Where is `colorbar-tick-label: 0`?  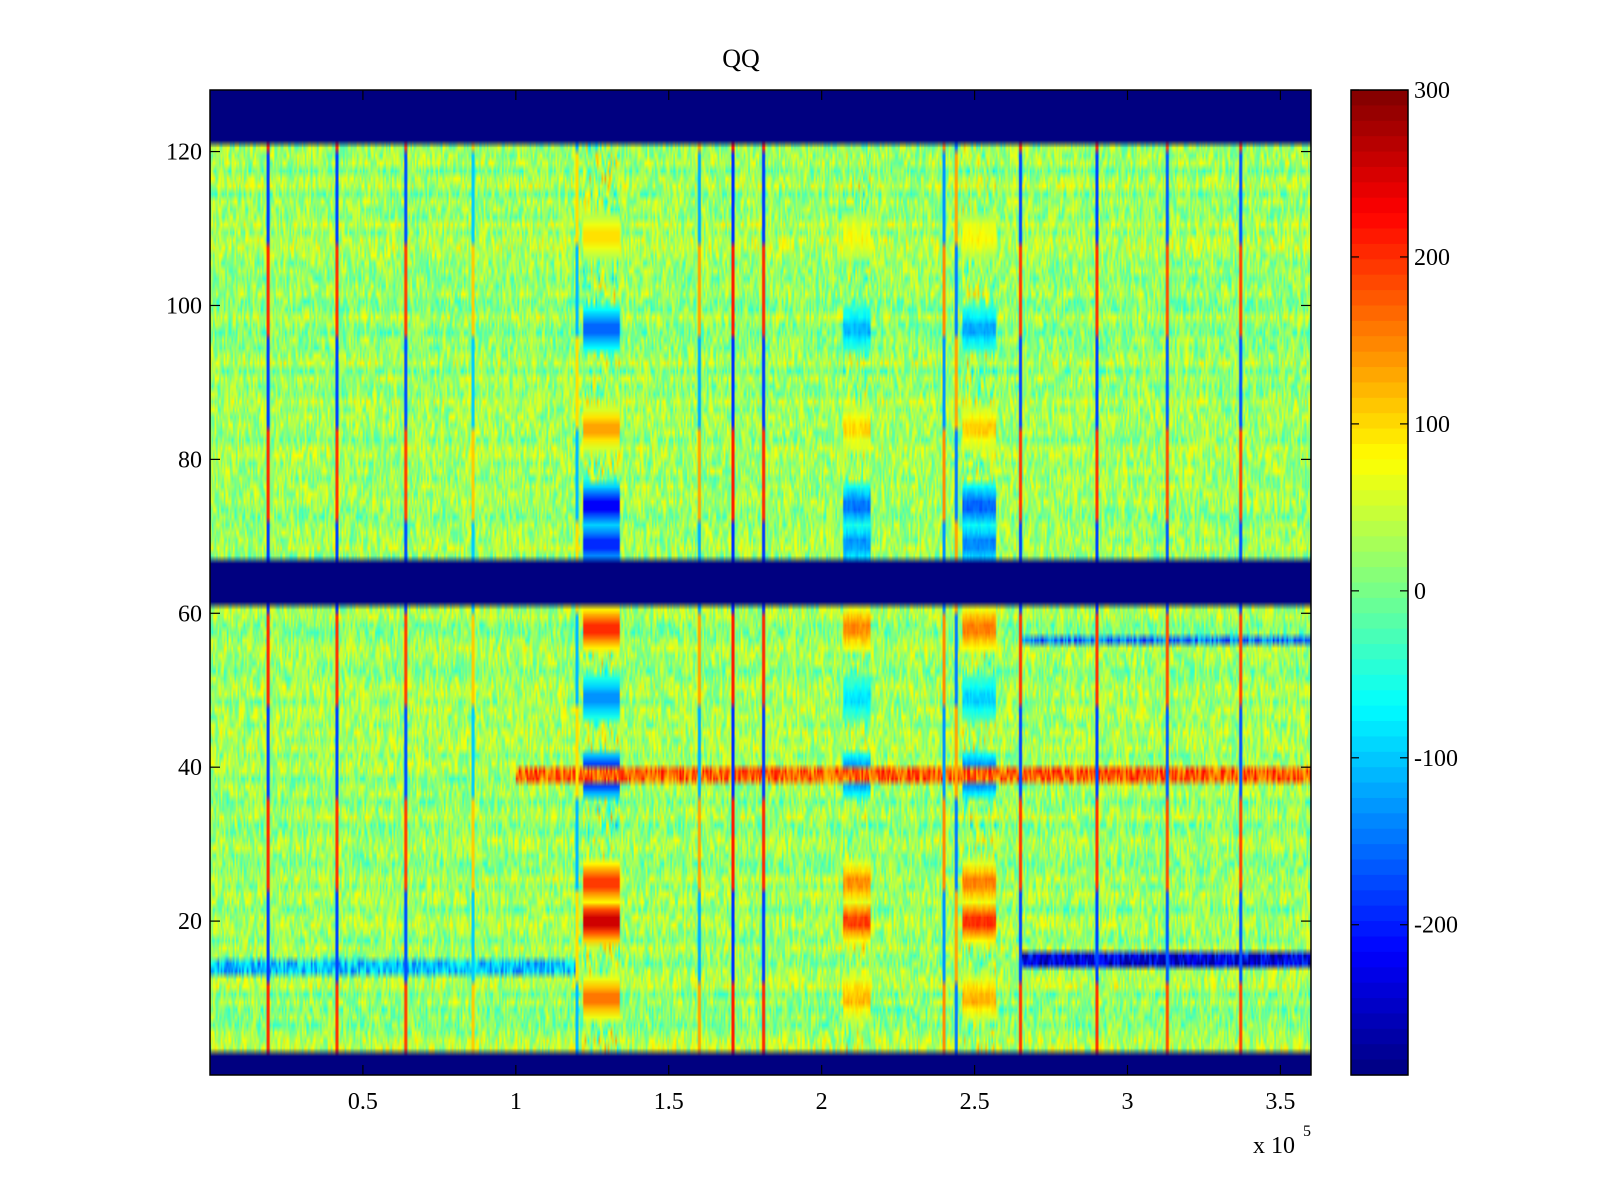 colorbar-tick-label: 0 is located at coordinates (1420, 592).